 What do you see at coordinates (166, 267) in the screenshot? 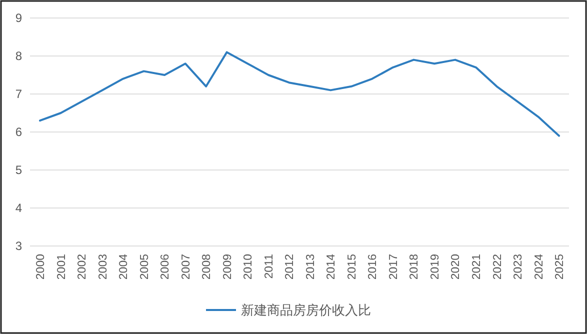
I see `x-tick-label: 2006` at bounding box center [166, 267].